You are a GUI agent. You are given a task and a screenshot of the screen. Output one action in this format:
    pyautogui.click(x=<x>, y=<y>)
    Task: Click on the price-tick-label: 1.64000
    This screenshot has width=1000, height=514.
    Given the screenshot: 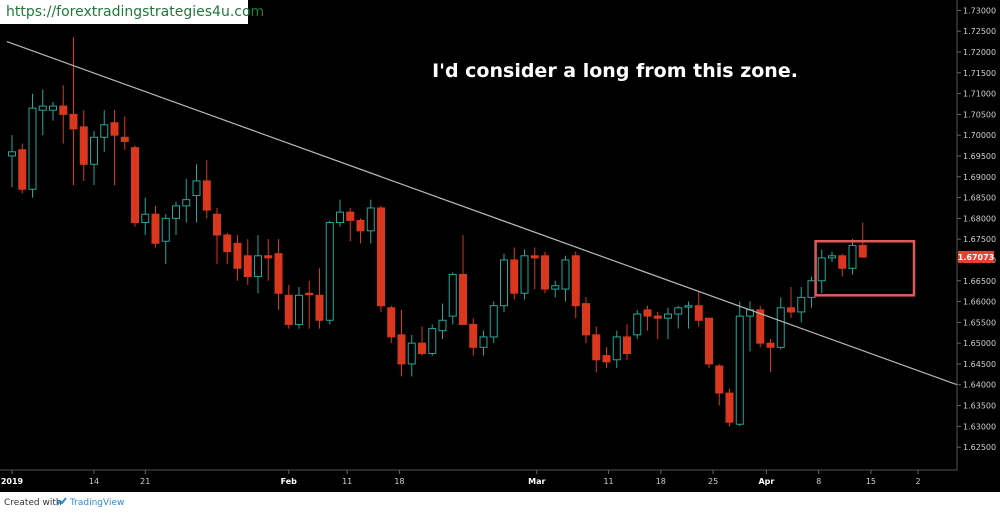 What is the action you would take?
    pyautogui.click(x=979, y=385)
    